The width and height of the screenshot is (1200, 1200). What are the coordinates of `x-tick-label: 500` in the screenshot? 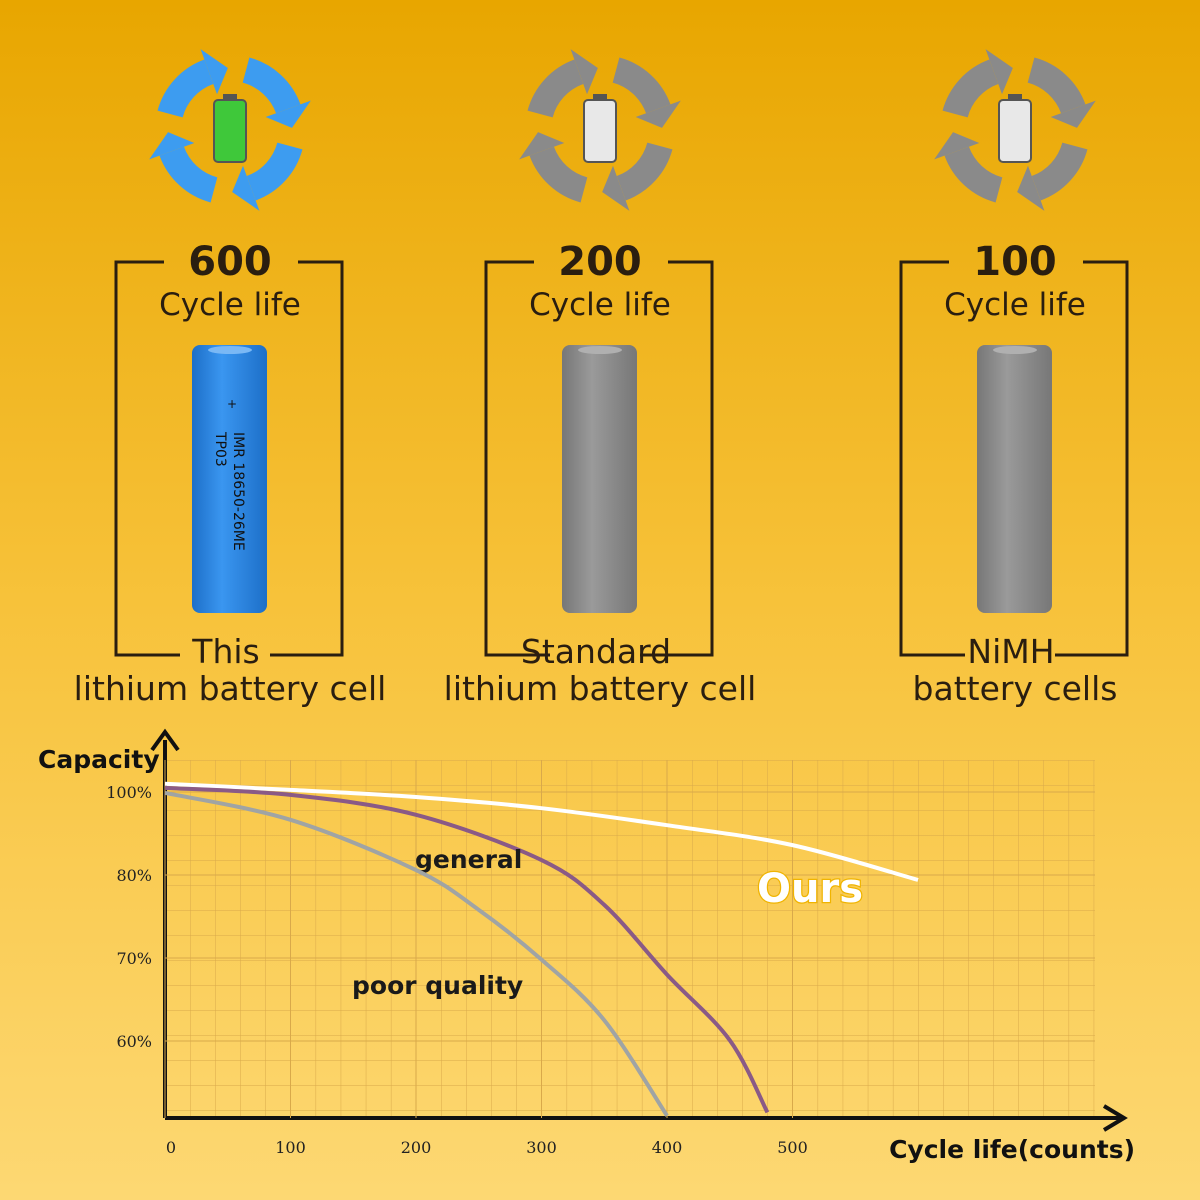 It's located at (792, 1147).